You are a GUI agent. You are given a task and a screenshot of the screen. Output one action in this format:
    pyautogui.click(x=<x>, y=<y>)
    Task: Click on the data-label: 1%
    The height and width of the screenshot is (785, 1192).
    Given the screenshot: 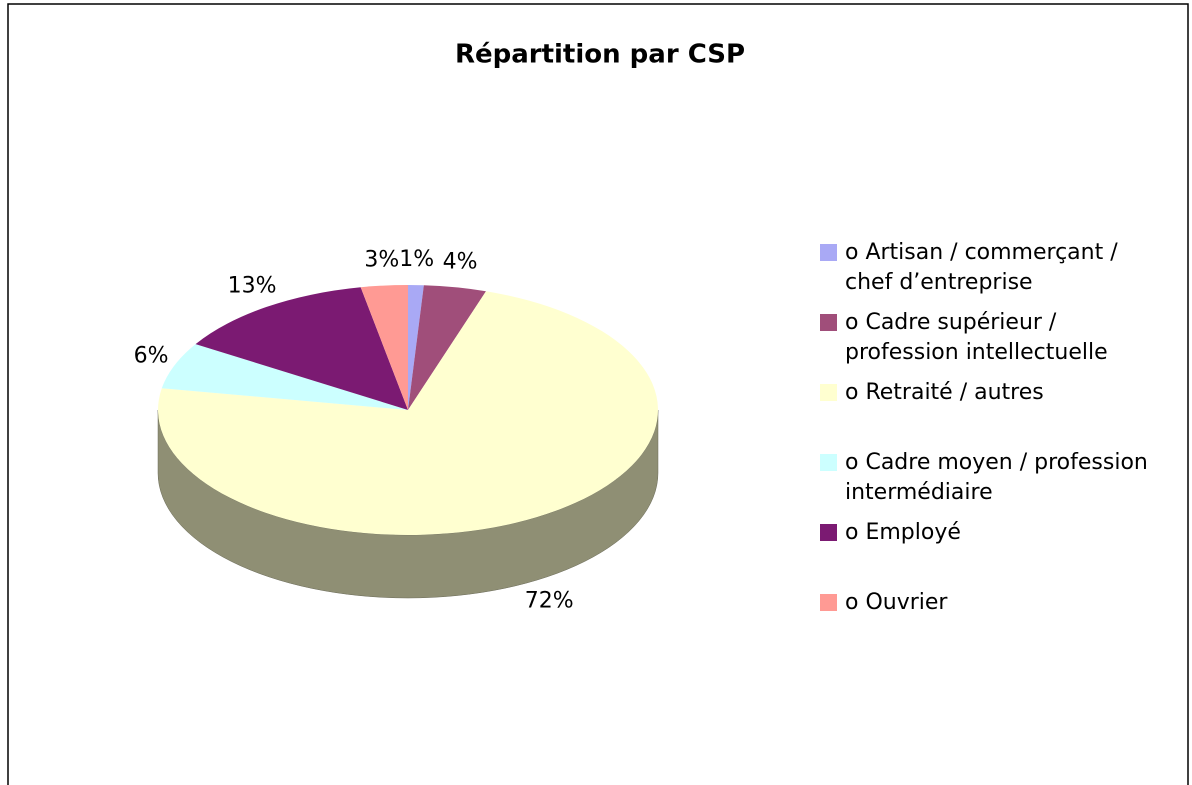 What is the action you would take?
    pyautogui.click(x=416, y=259)
    